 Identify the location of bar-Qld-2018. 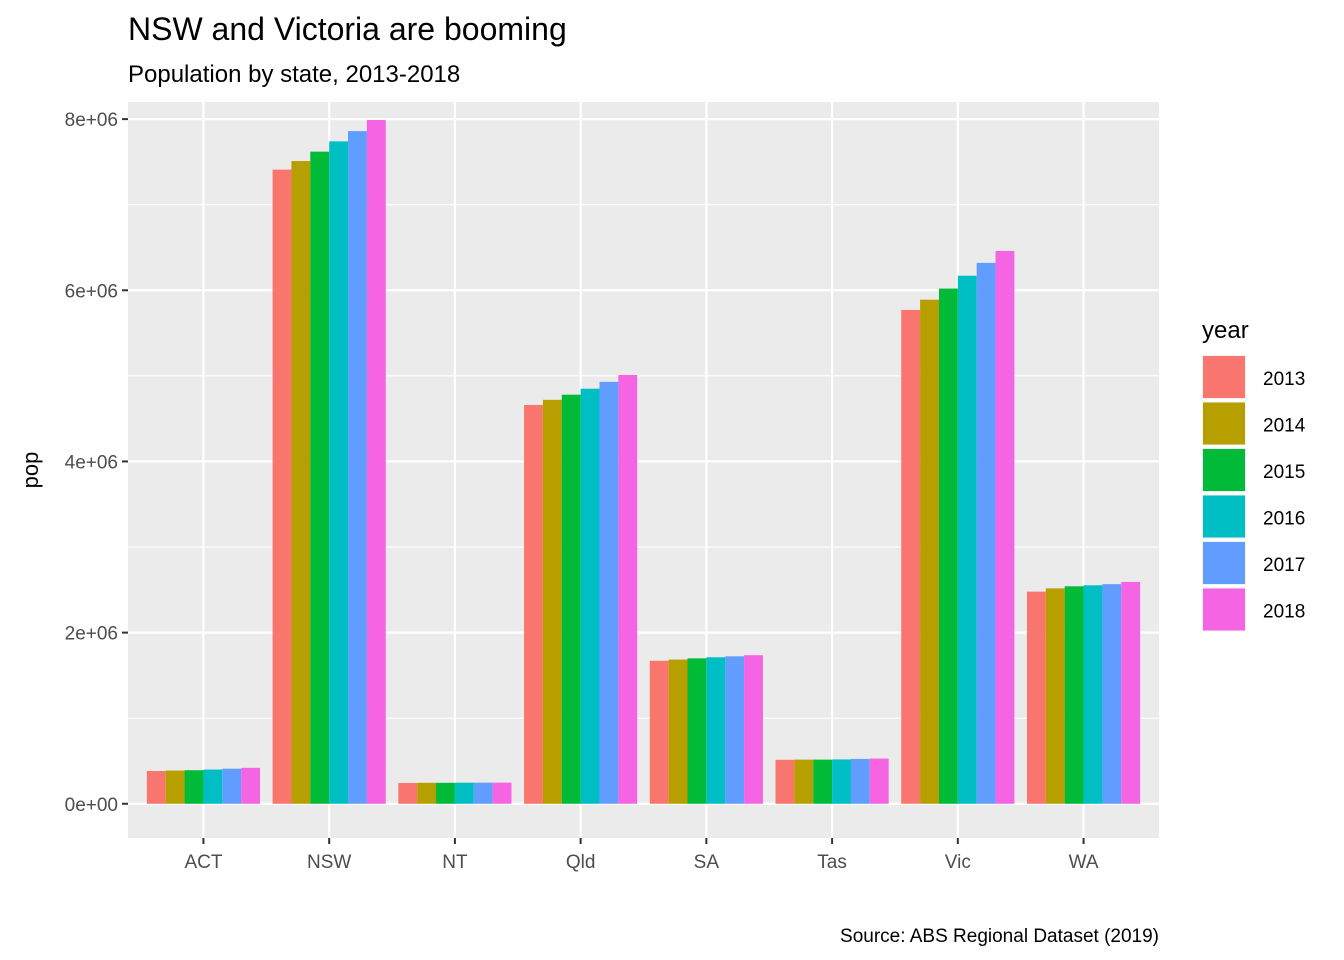
(628, 589).